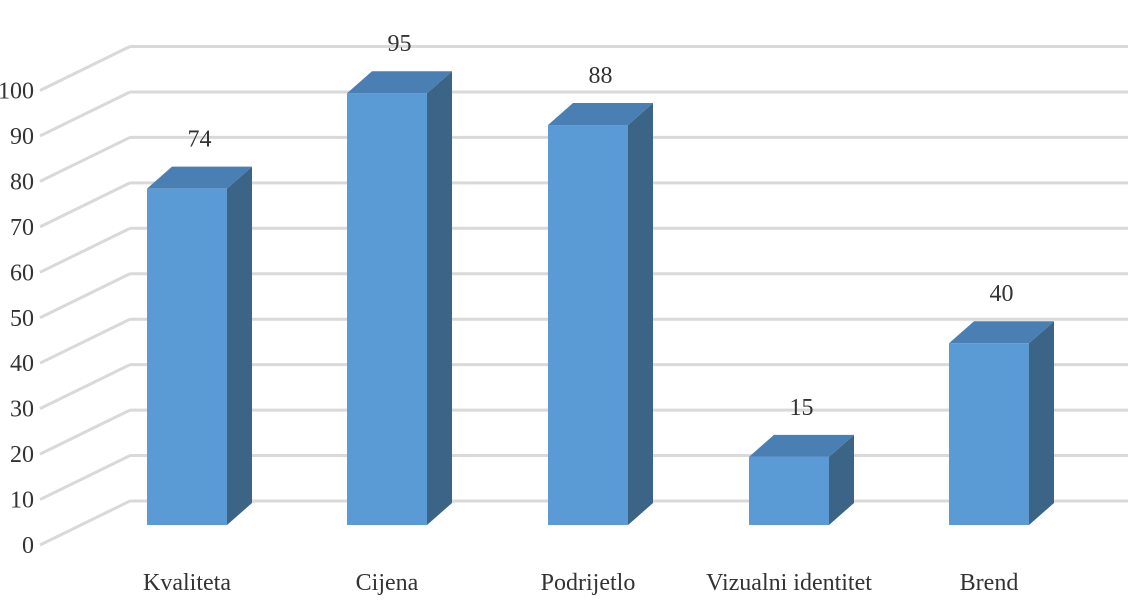 This screenshot has height=602, width=1128. I want to click on data-label: 40, so click(1002, 294).